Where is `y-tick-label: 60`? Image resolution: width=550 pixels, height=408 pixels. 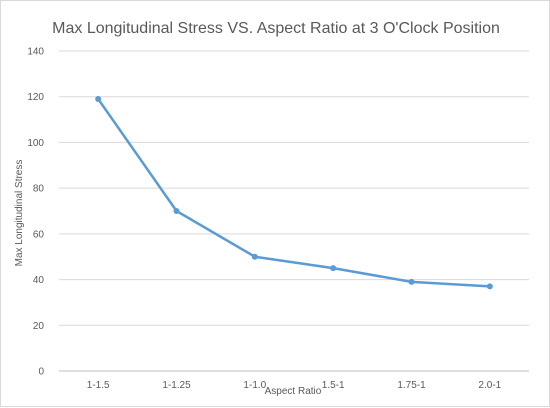 y-tick-label: 60 is located at coordinates (39, 234).